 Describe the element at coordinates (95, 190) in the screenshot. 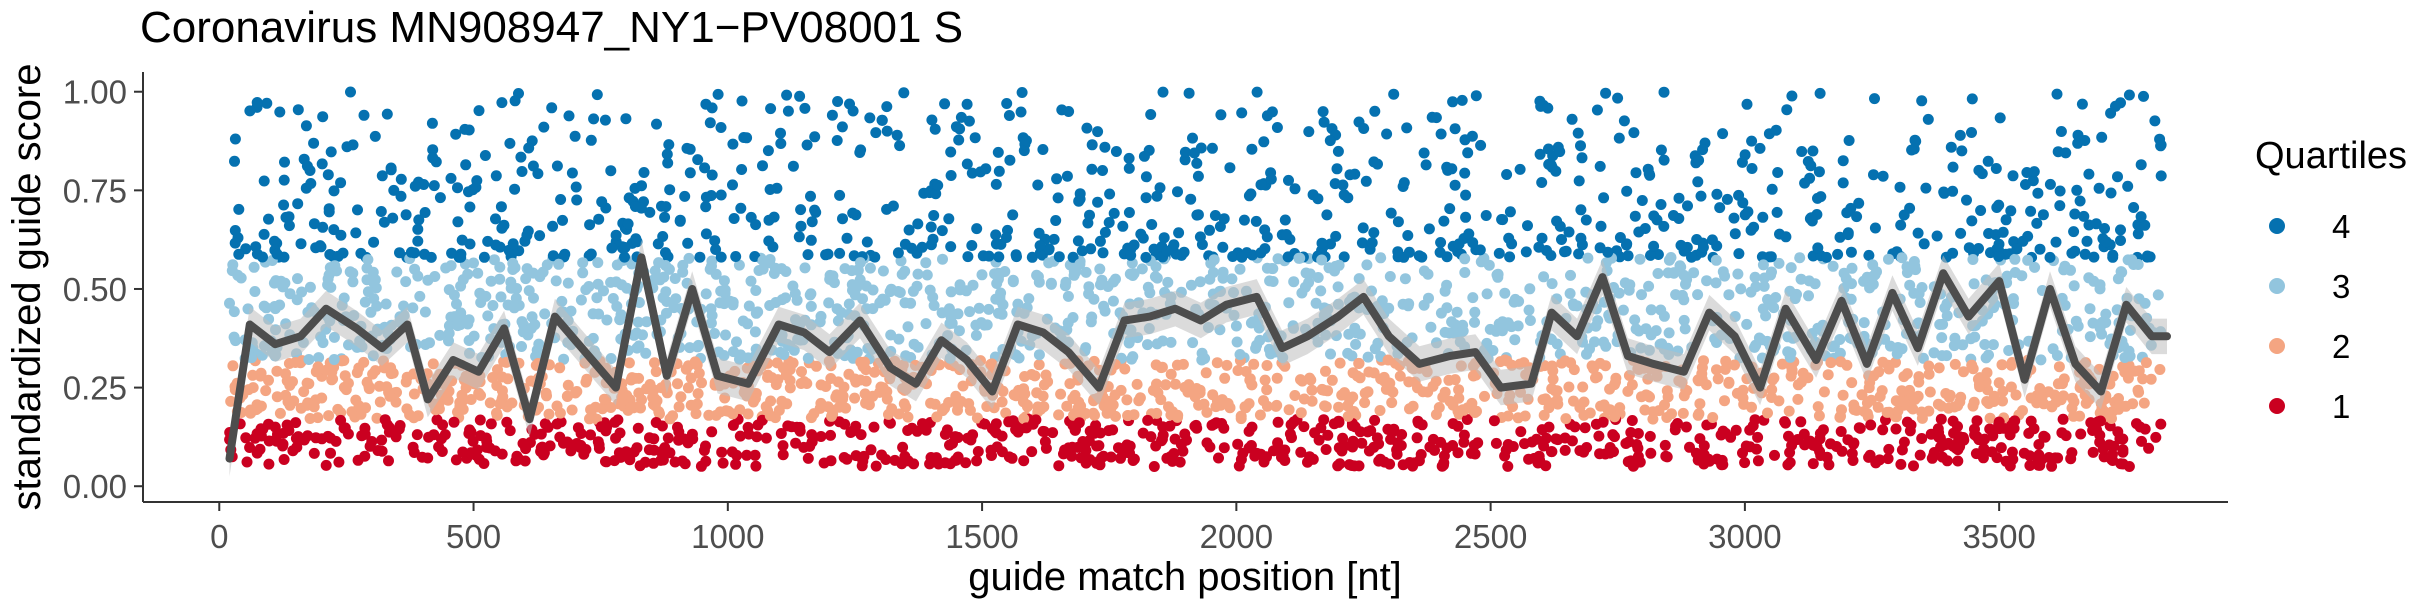

I see `y-tick-label: 0.75` at that location.